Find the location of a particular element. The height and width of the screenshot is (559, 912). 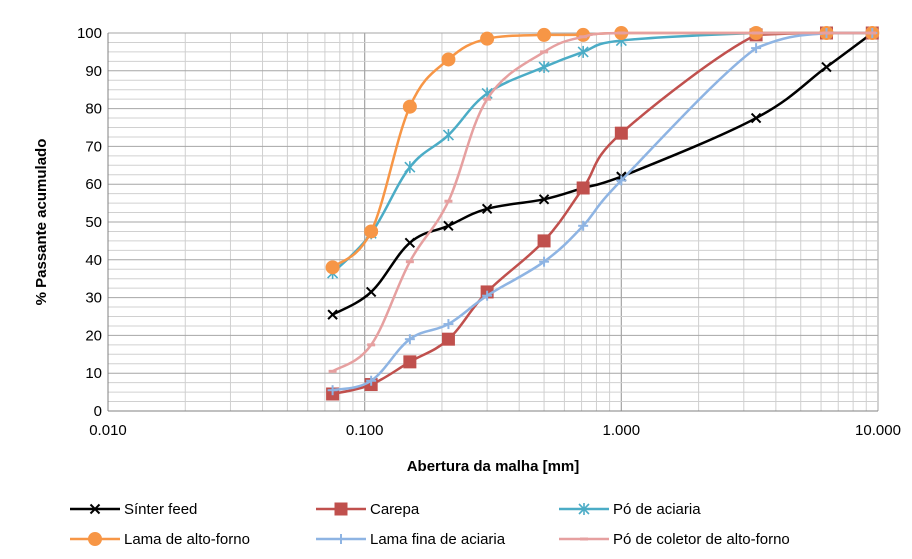

legend-marker-lama-fina-de-aciaria is located at coordinates (341, 539).